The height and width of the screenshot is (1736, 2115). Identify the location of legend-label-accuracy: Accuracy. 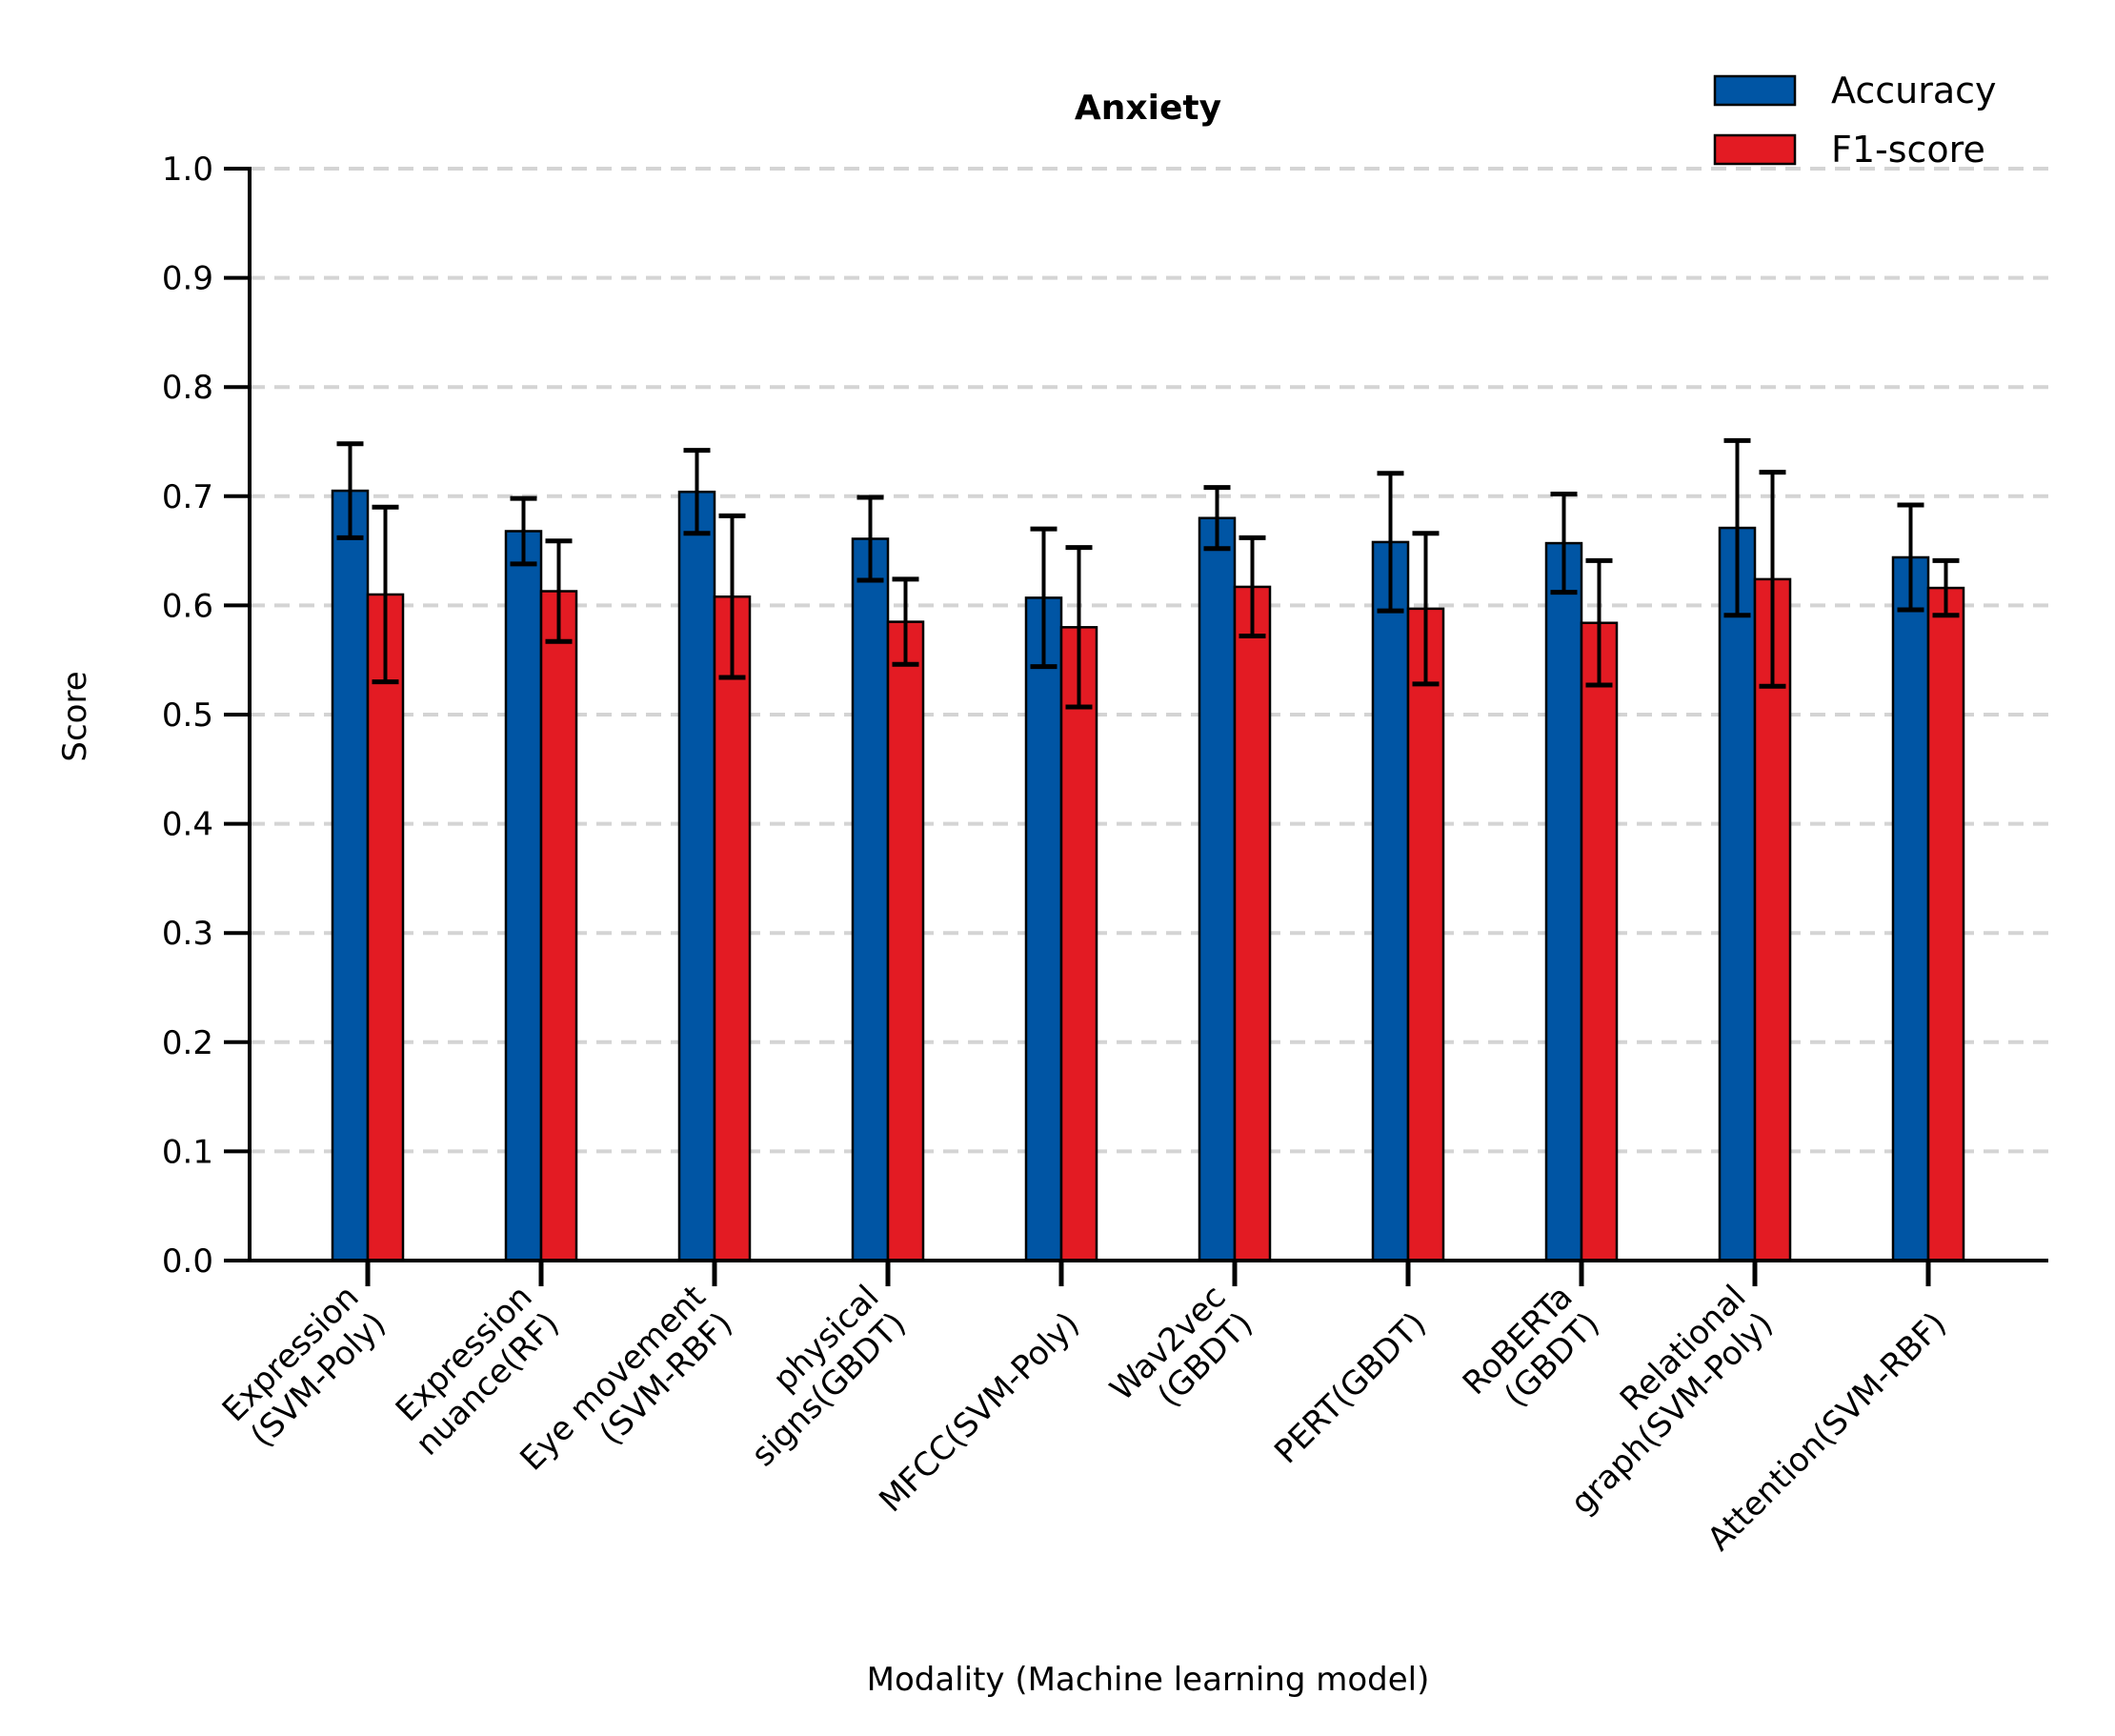
(1914, 90).